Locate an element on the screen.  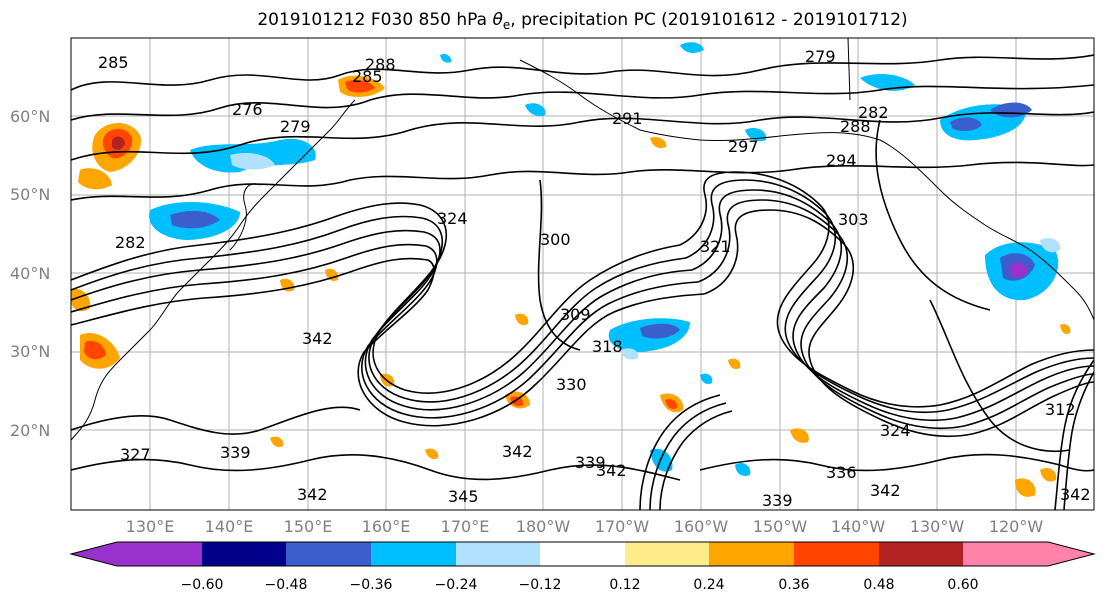
colorbar-label: −0.60 is located at coordinates (202, 585).